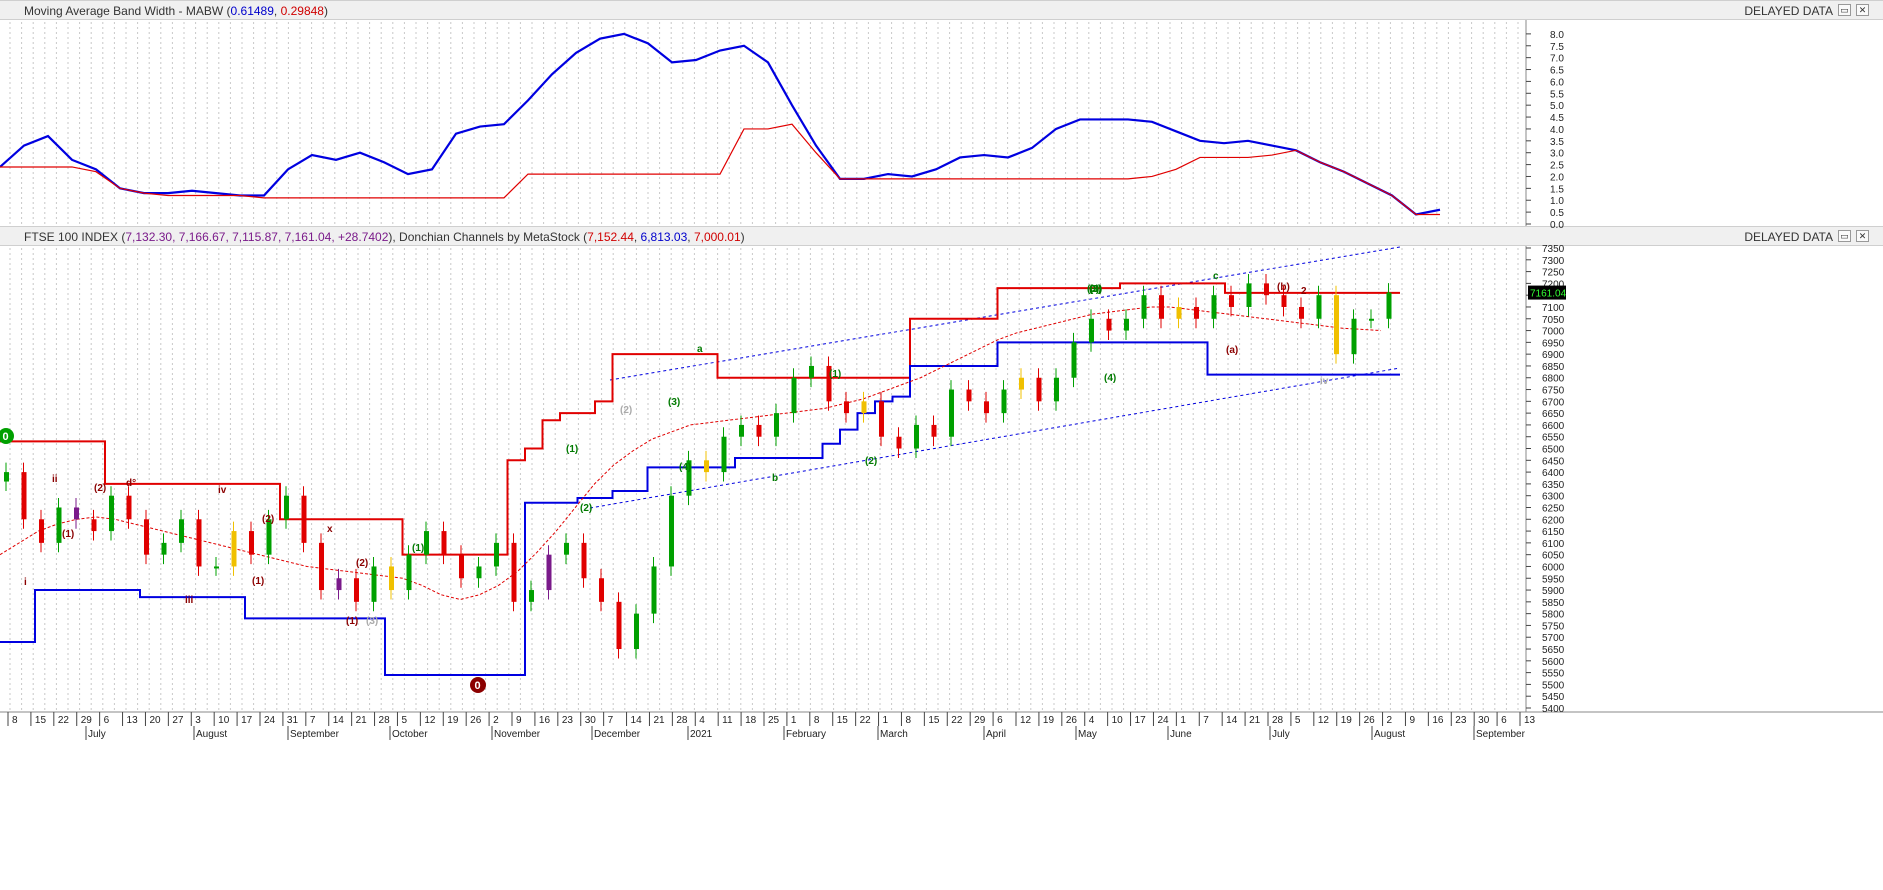 The height and width of the screenshot is (890, 1883). Describe the element at coordinates (1005, 313) in the screenshot. I see `upper-channel-trendline` at that location.